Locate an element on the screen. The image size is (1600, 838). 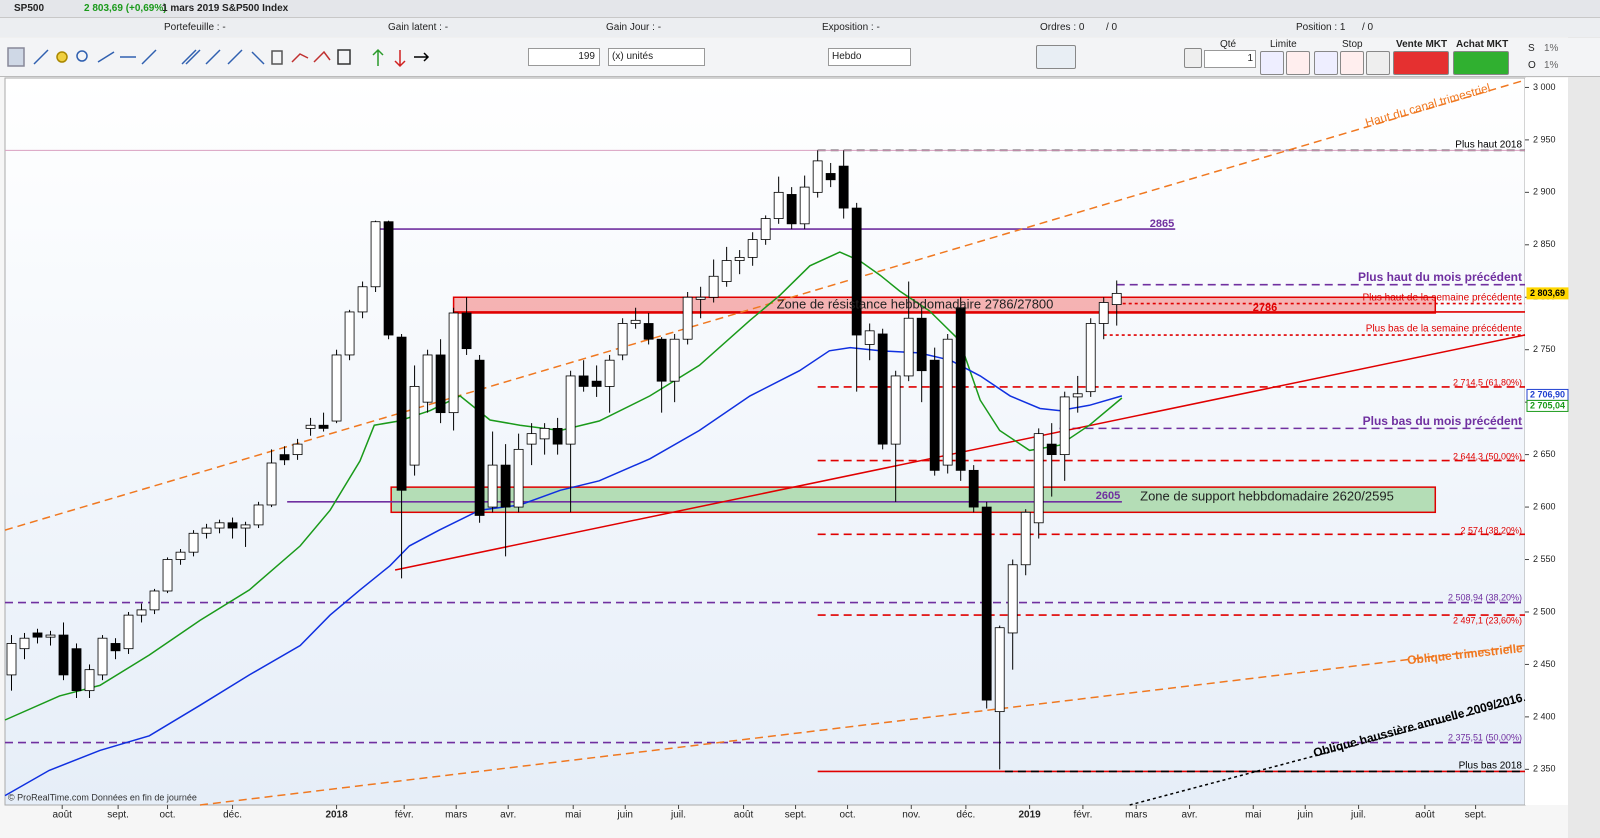
drawing-tools is located at coordinates (226, 58).